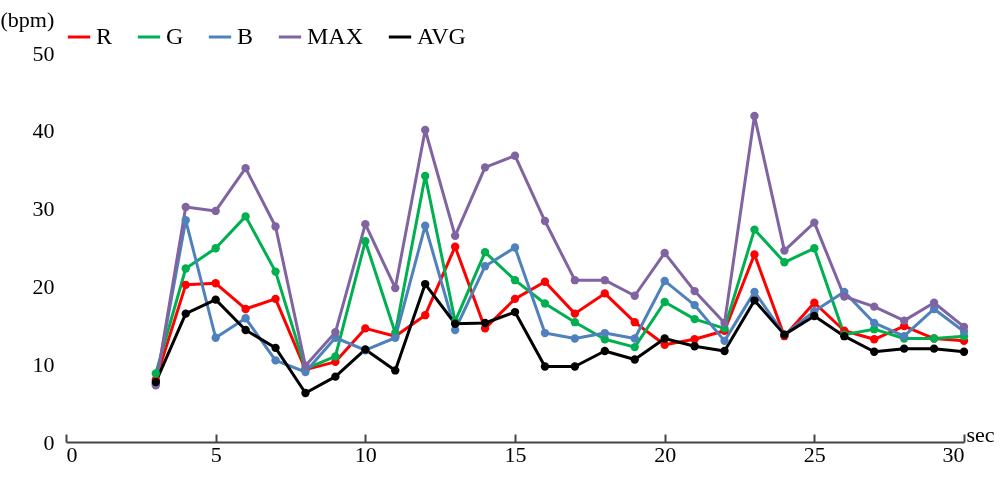 The image size is (1008, 492). What do you see at coordinates (814, 454) in the screenshot?
I see `x-tick-label: 25` at bounding box center [814, 454].